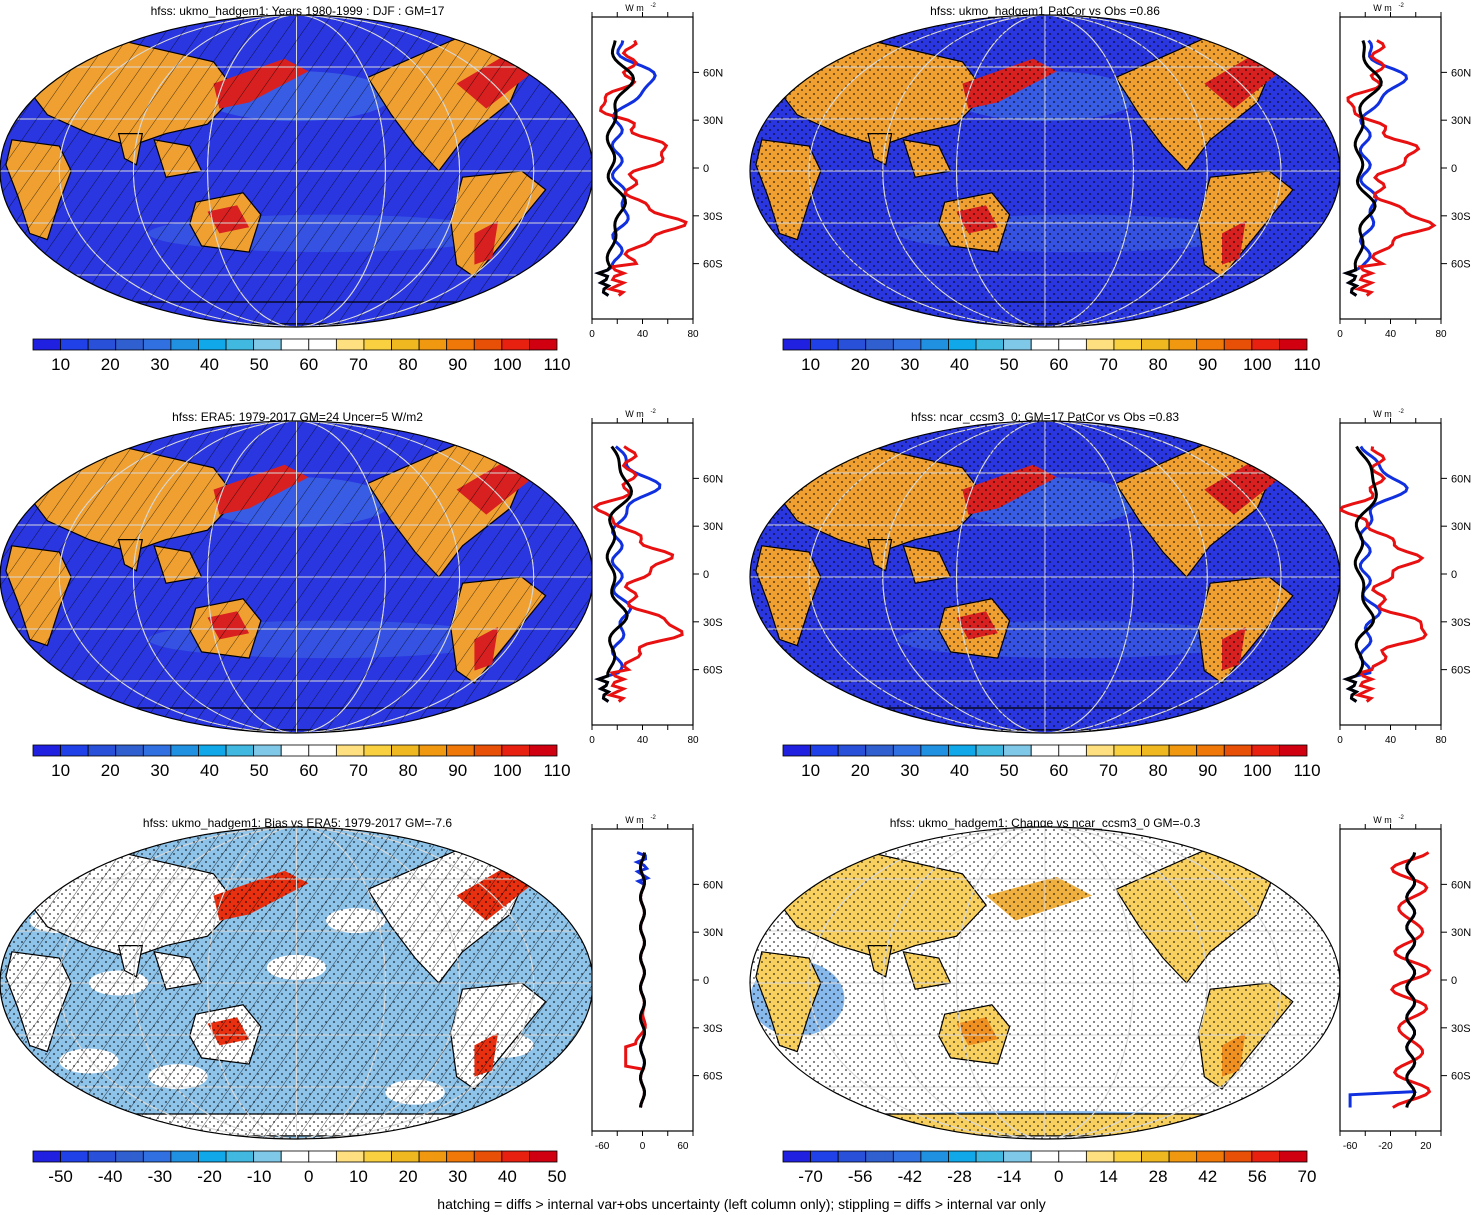 This screenshot has height=1215, width=1483. What do you see at coordinates (602, 1146) in the screenshot?
I see `zonal-xtick-label: -60` at bounding box center [602, 1146].